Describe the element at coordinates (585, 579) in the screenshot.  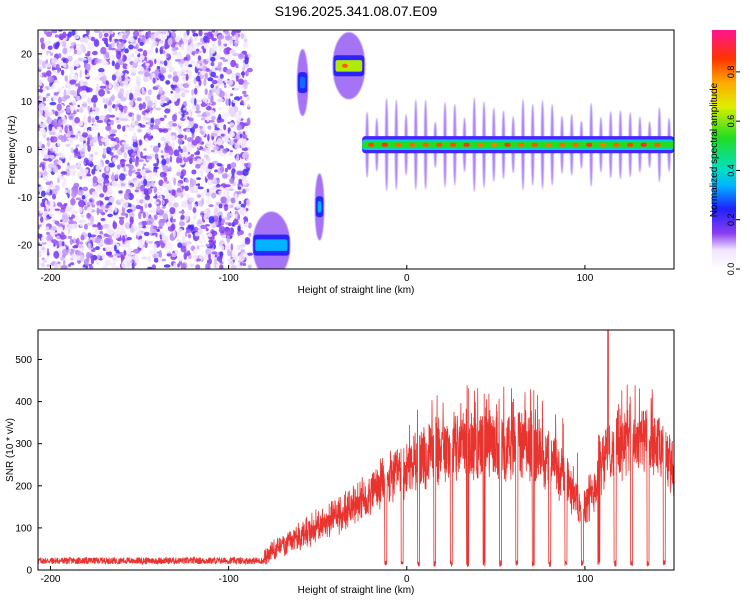
I see `snr-x-tick-label: 100` at that location.